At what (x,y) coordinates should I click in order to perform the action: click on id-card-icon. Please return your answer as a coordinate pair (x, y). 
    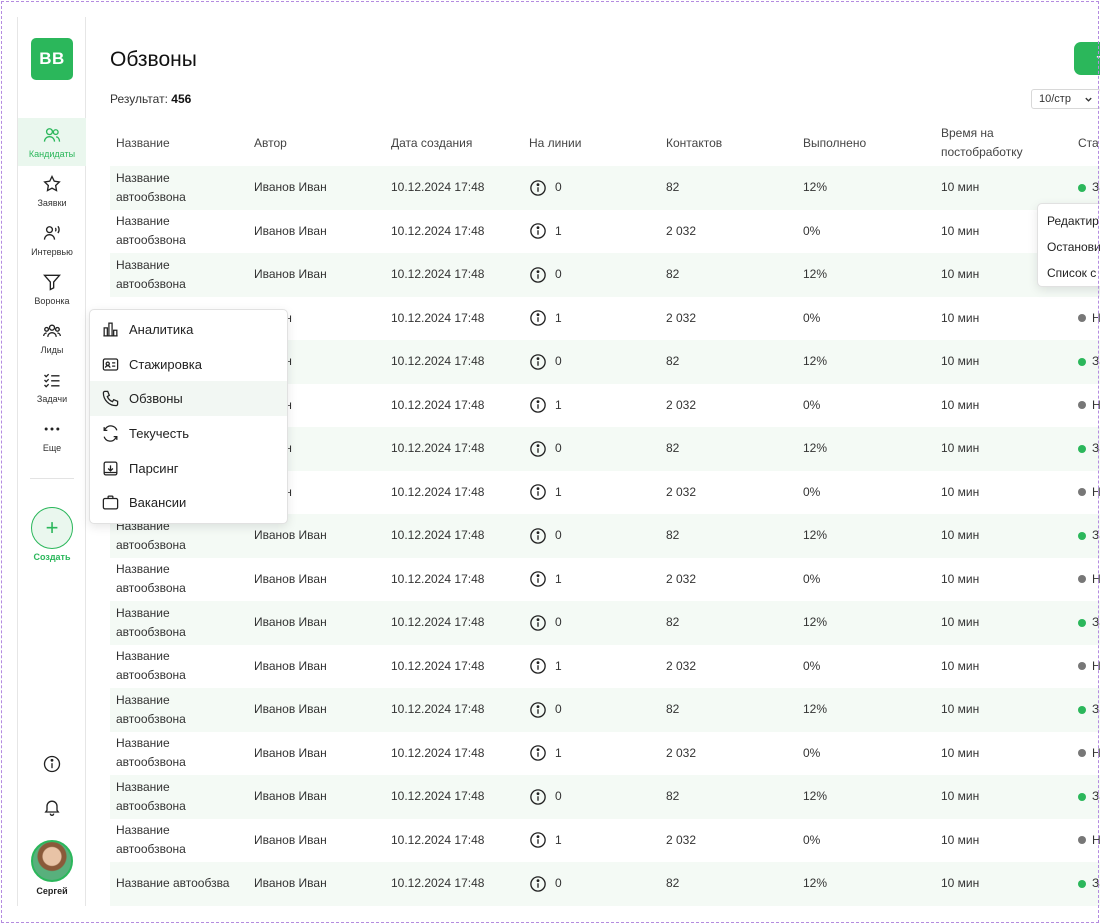
    Looking at the image, I should click on (110, 364).